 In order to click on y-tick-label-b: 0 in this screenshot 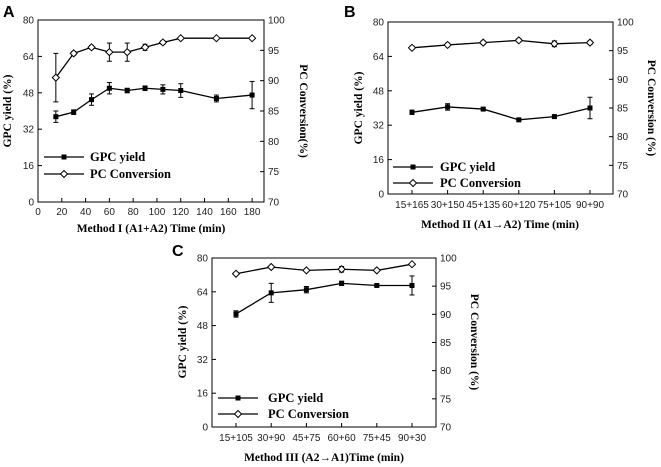, I will do `click(381, 195)`.